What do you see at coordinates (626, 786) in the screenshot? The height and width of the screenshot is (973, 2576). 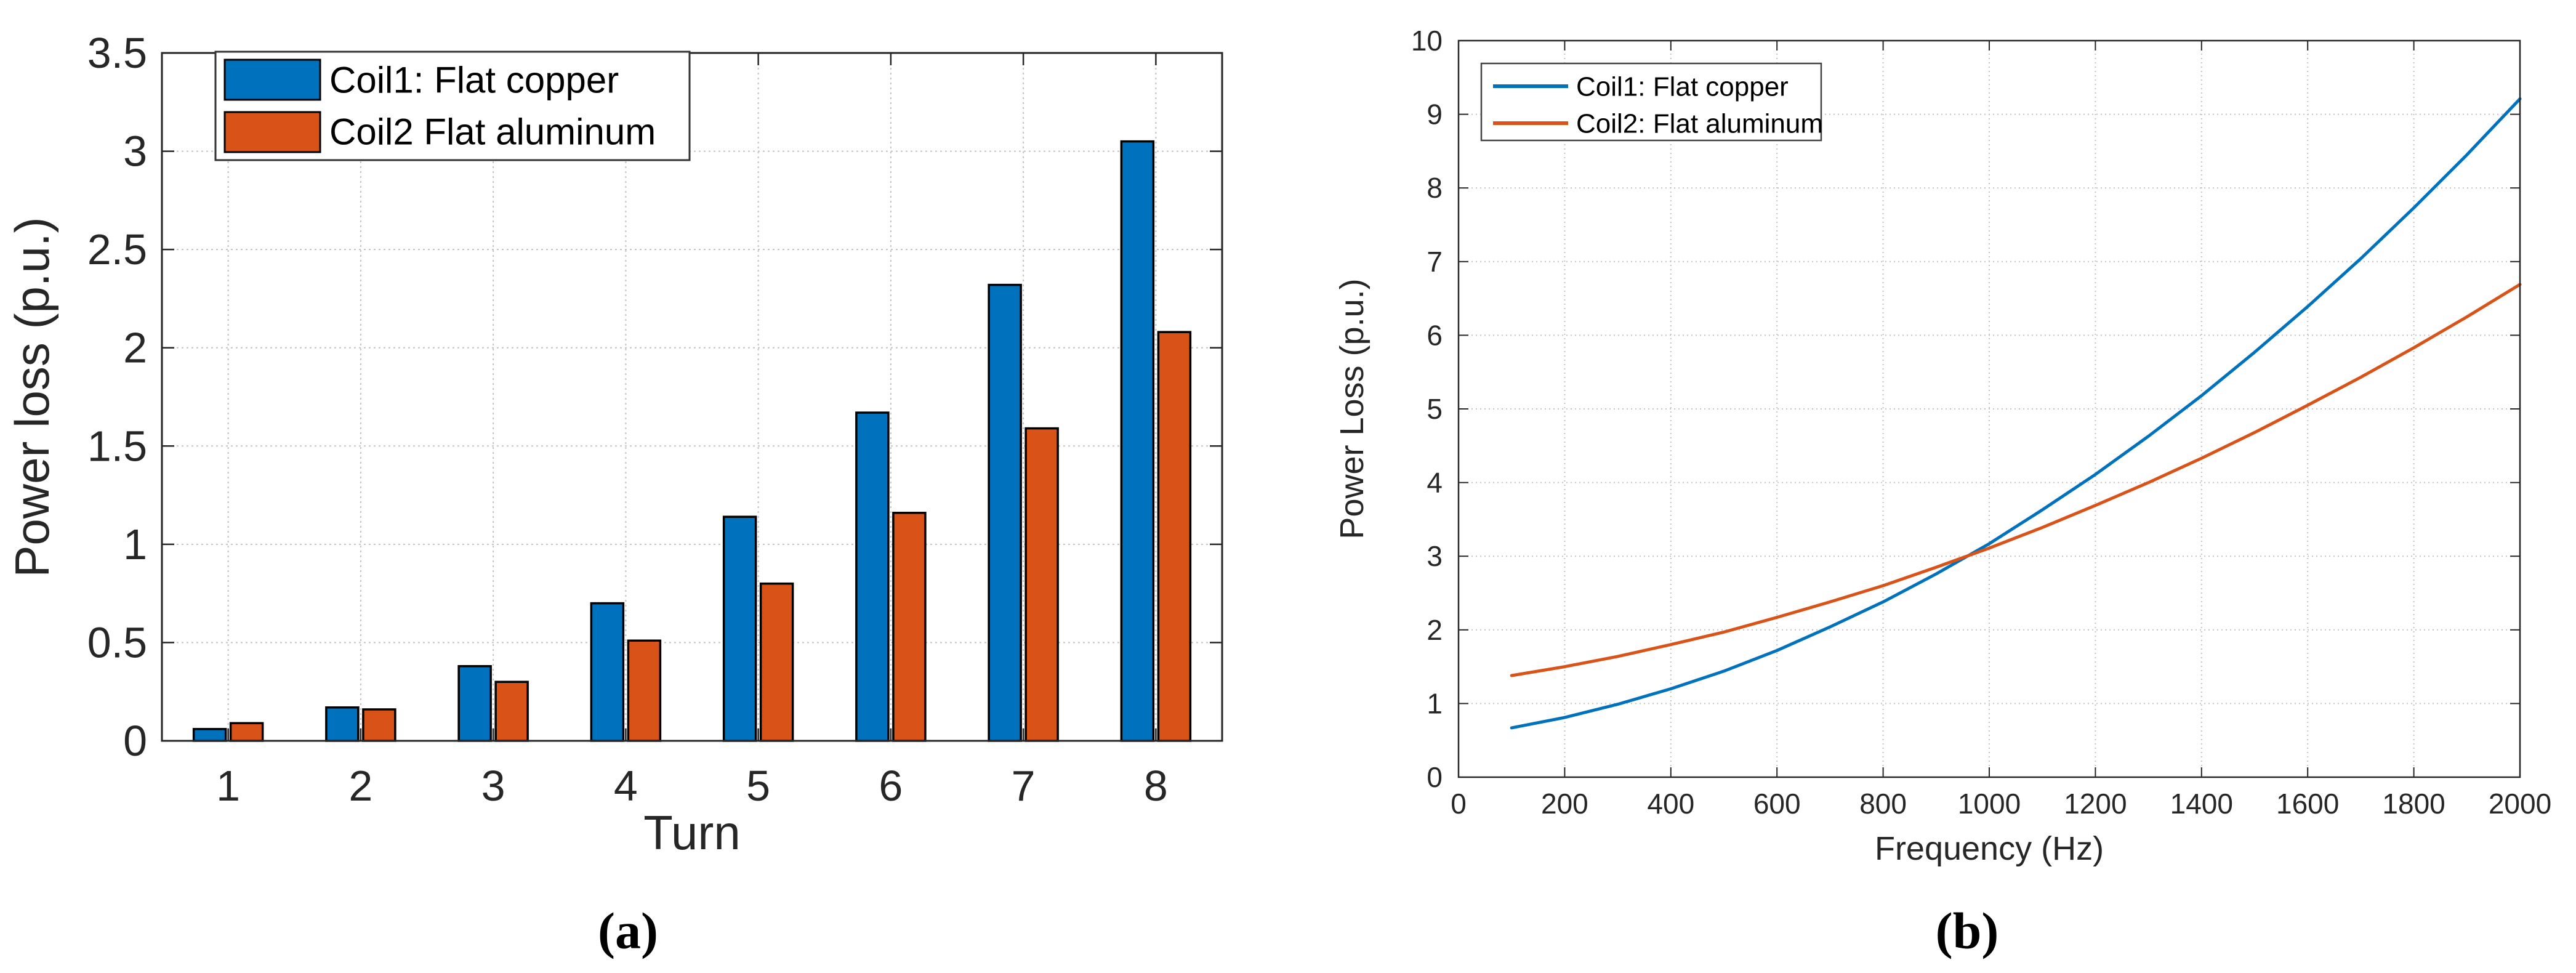 I see `x-tick-label: 4` at bounding box center [626, 786].